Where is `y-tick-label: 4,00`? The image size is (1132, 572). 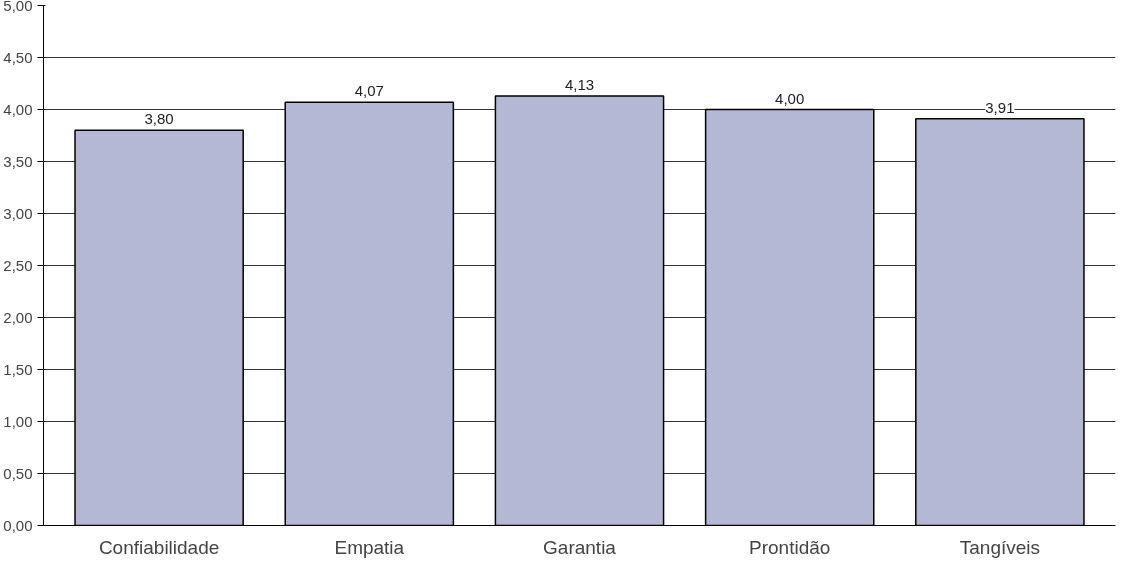 y-tick-label: 4,00 is located at coordinates (18, 109).